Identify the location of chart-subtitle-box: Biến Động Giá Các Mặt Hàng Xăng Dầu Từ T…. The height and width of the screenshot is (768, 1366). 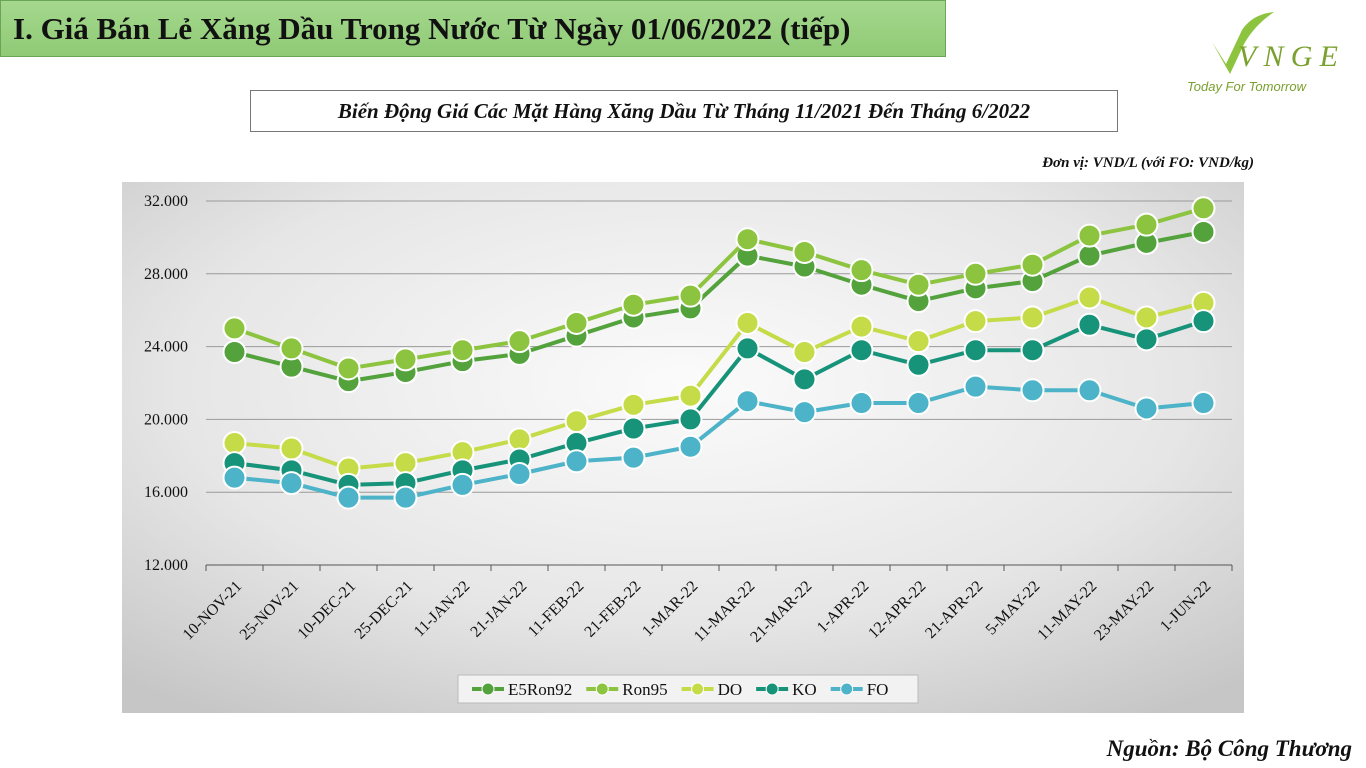
(684, 111).